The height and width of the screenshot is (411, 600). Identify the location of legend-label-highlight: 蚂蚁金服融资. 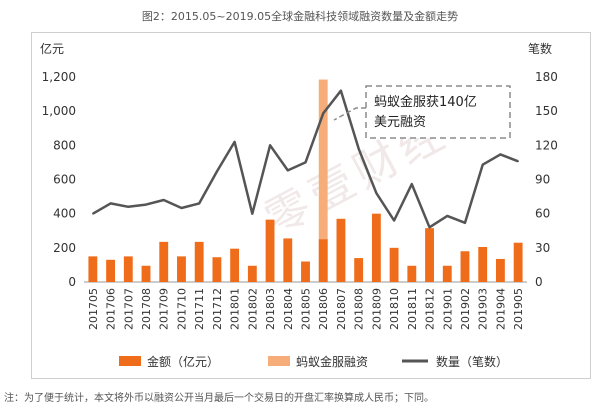
(332, 361).